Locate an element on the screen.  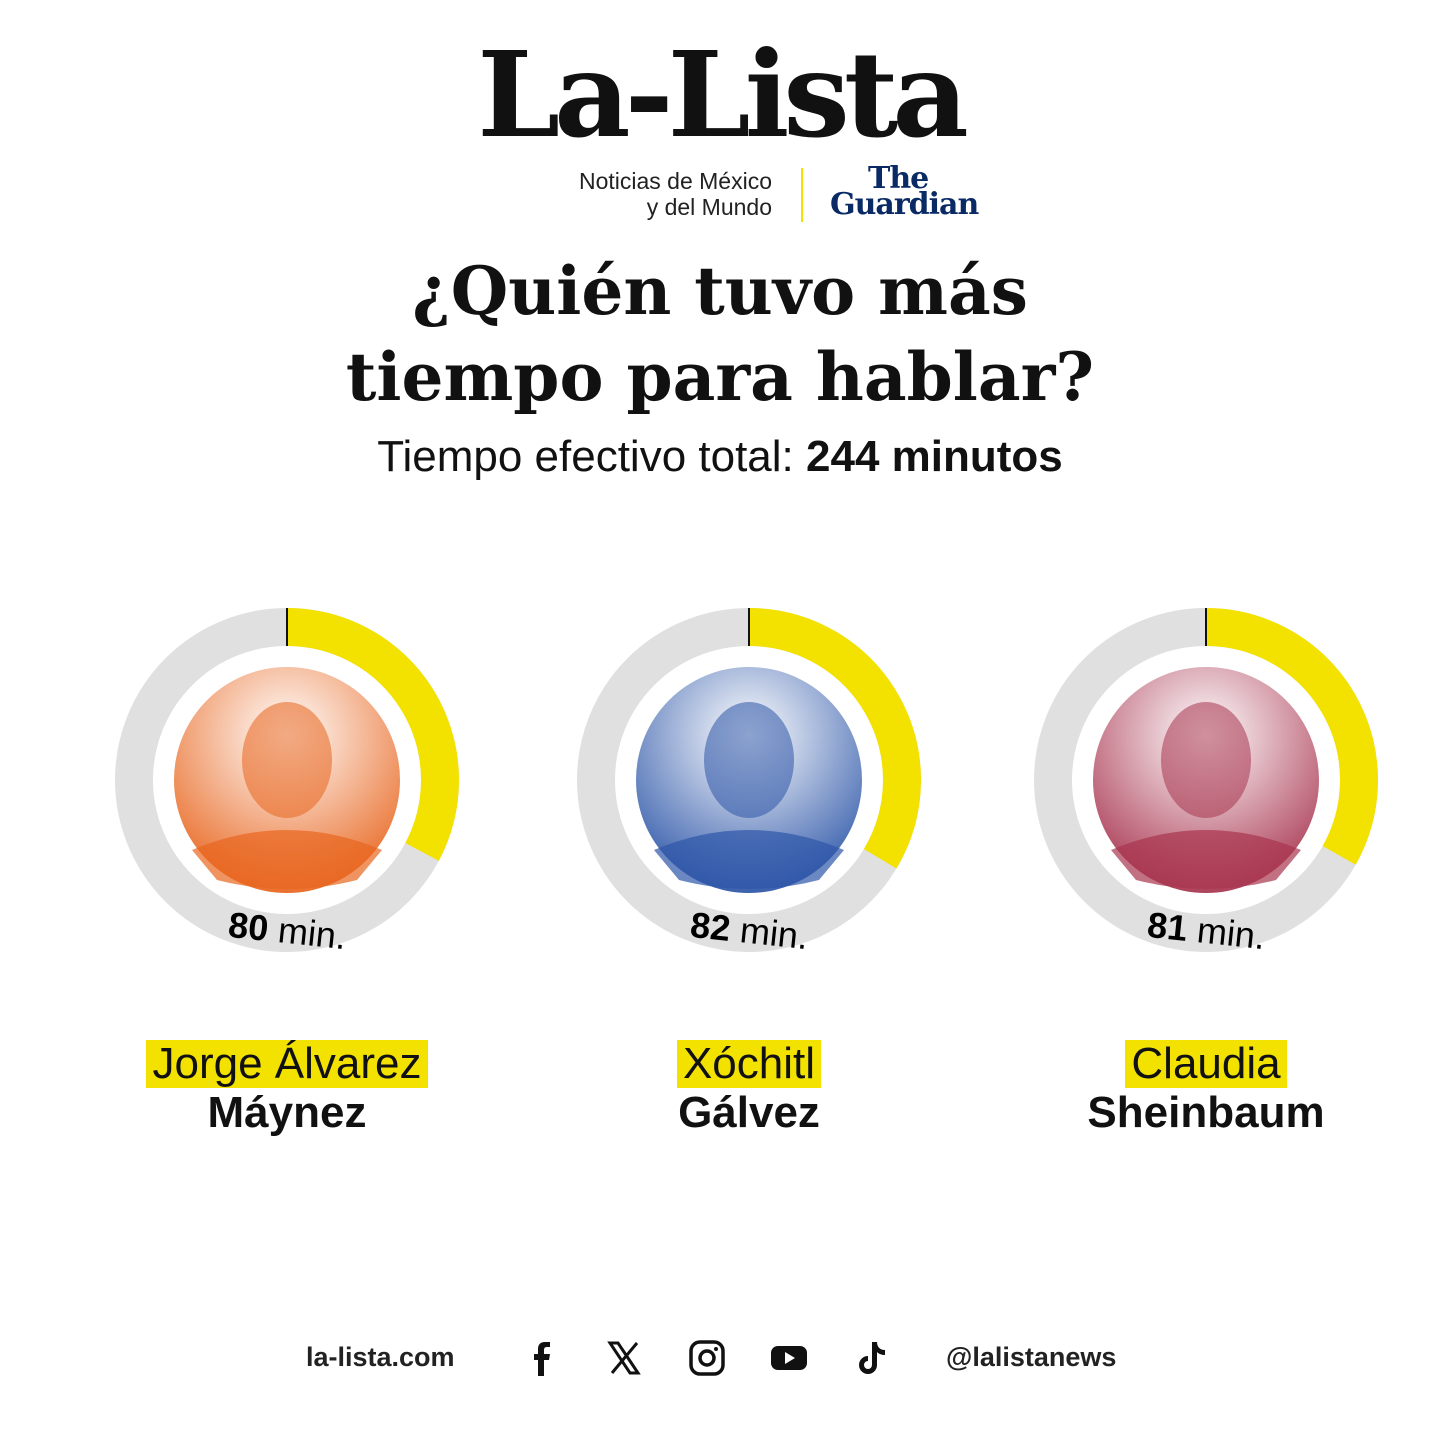
first-name: Jorge Álvarez is located at coordinates (287, 1064).